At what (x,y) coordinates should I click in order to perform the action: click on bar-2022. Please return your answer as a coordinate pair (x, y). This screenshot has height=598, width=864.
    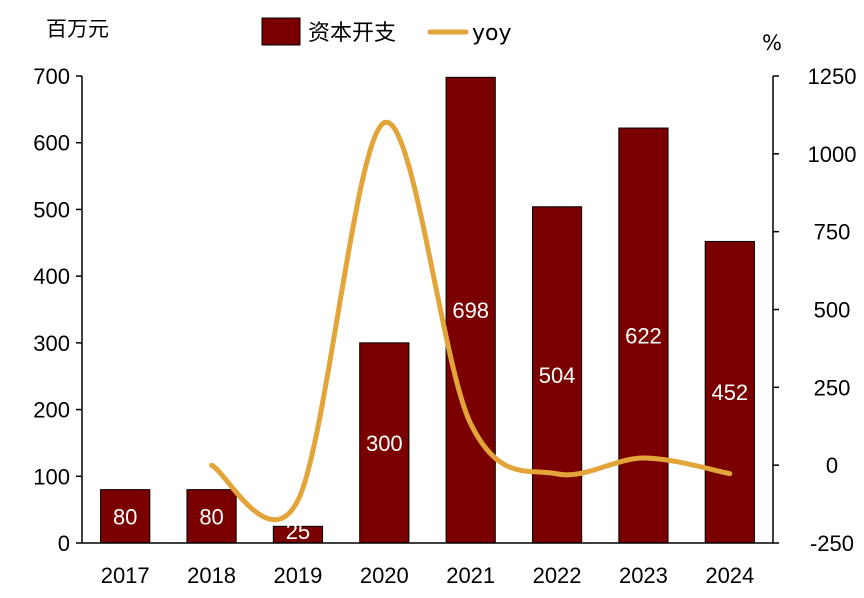
    Looking at the image, I should click on (557, 375).